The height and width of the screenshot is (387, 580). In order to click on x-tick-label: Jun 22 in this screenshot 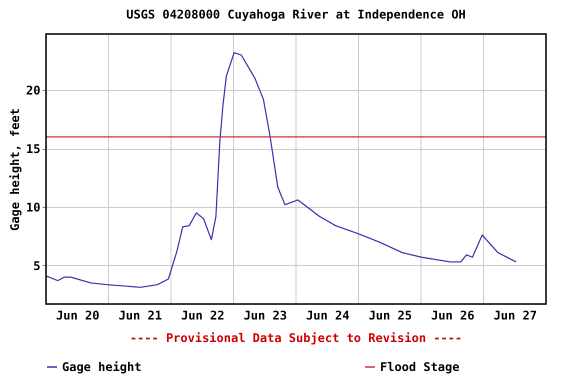, I will do `click(202, 315)`.